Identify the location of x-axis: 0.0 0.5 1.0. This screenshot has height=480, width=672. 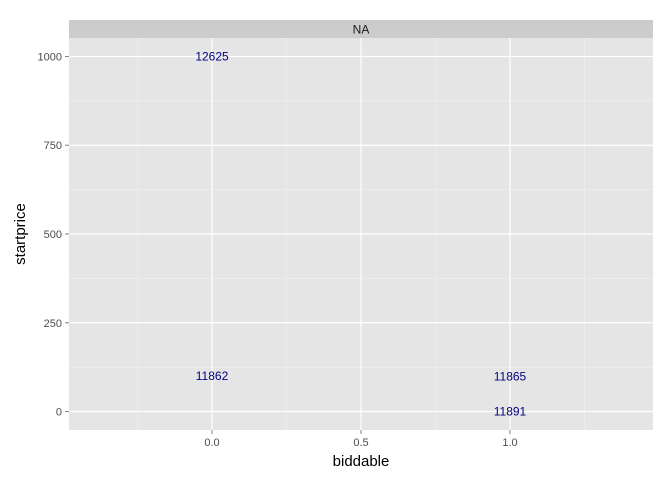
(361, 439).